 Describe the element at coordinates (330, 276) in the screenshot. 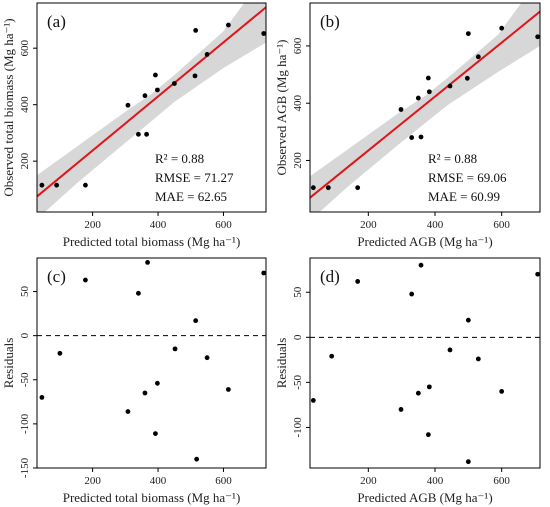

I see `panel-label: (d)` at that location.